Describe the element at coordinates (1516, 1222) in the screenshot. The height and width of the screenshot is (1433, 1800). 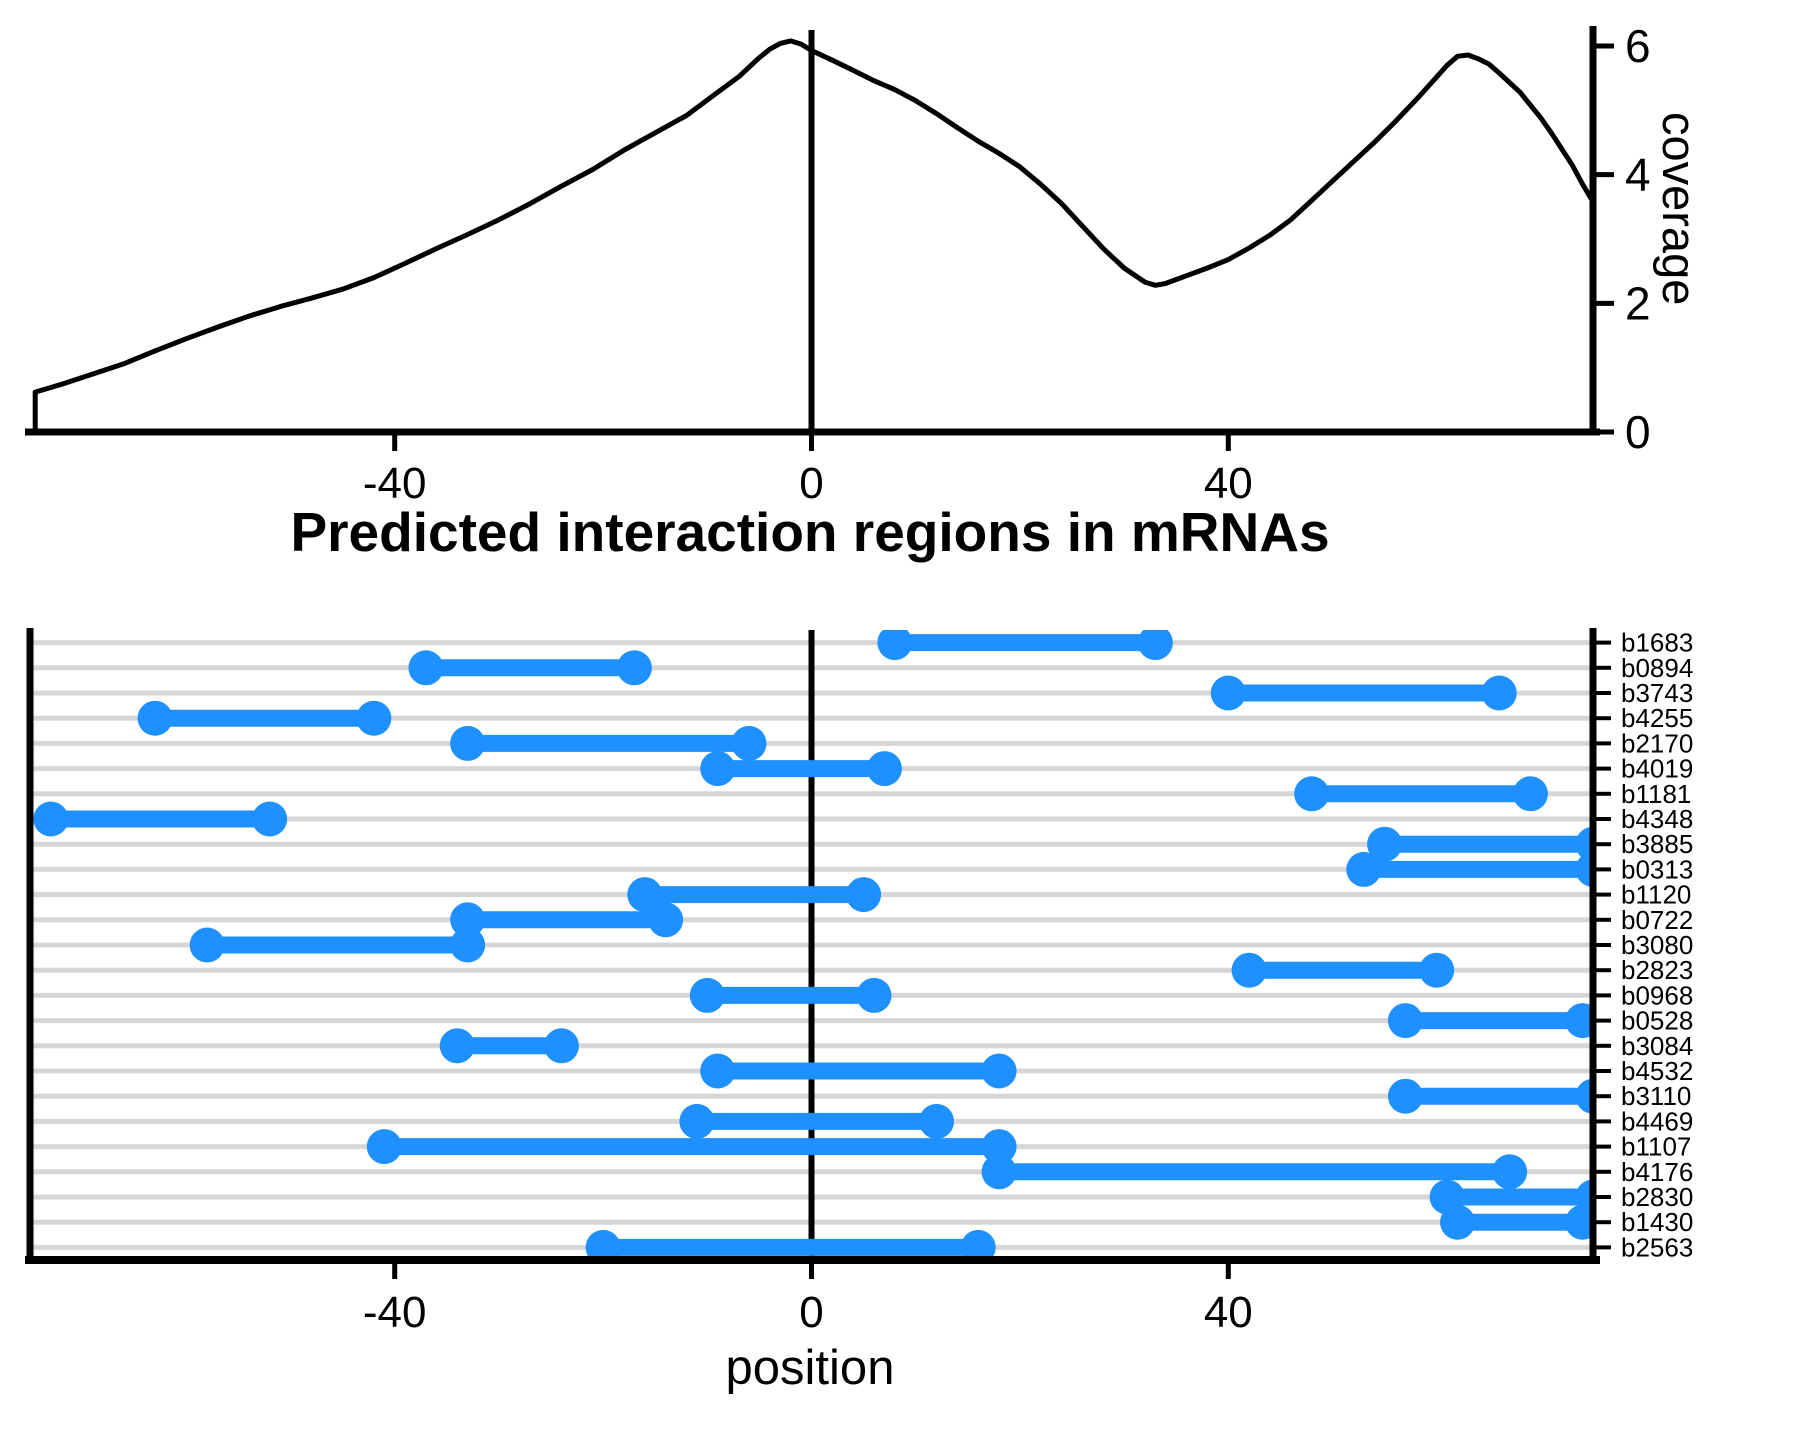
I see `range-bar-b1430` at that location.